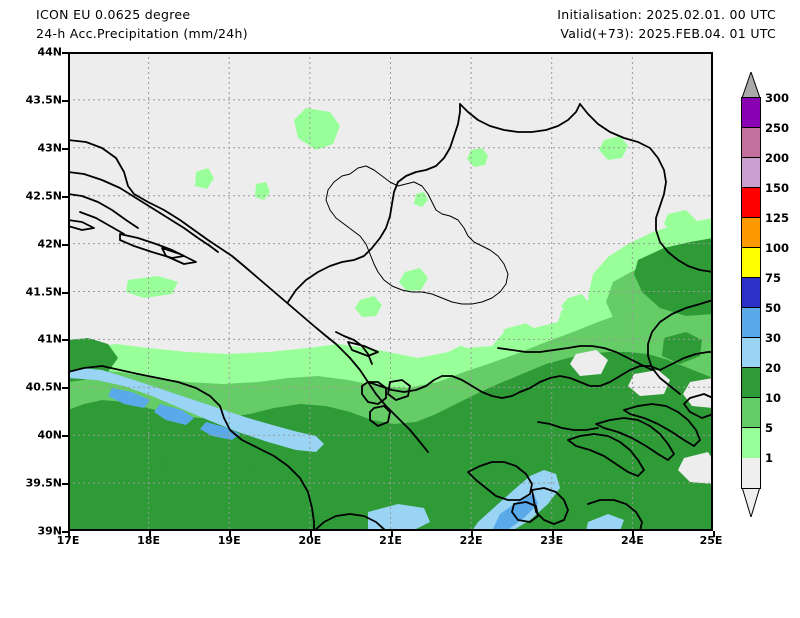 Image resolution: width=800 pixels, height=618 pixels. What do you see at coordinates (769, 428) in the screenshot?
I see `colorbar-tick-5: 5` at bounding box center [769, 428].